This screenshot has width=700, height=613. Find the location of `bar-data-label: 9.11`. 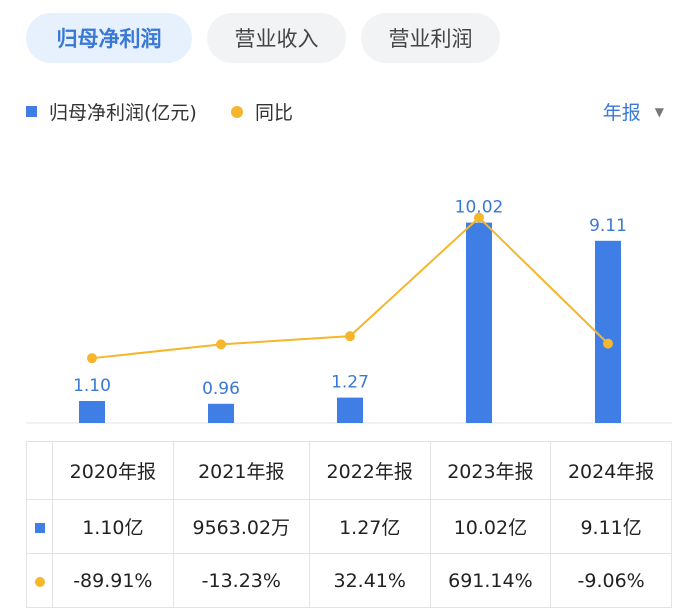

bar-data-label: 9.11 is located at coordinates (608, 226).